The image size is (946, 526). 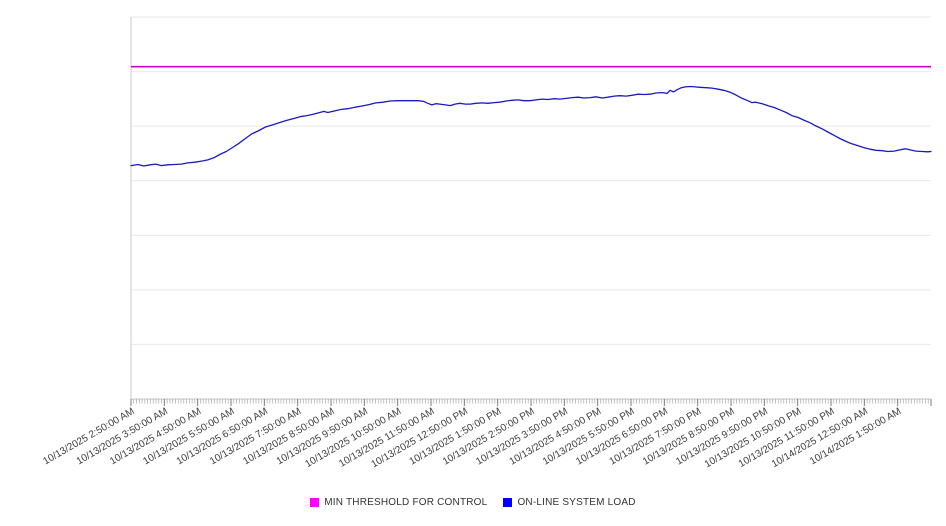 I want to click on threshold-legend-label: MIN THRESHOLD FOR CONTROL, so click(x=406, y=502).